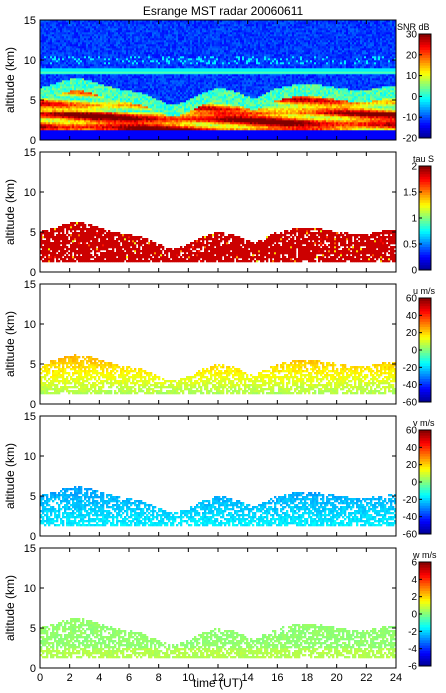 The width and height of the screenshot is (446, 693). I want to click on x-axis-label: time (UT), so click(218, 683).